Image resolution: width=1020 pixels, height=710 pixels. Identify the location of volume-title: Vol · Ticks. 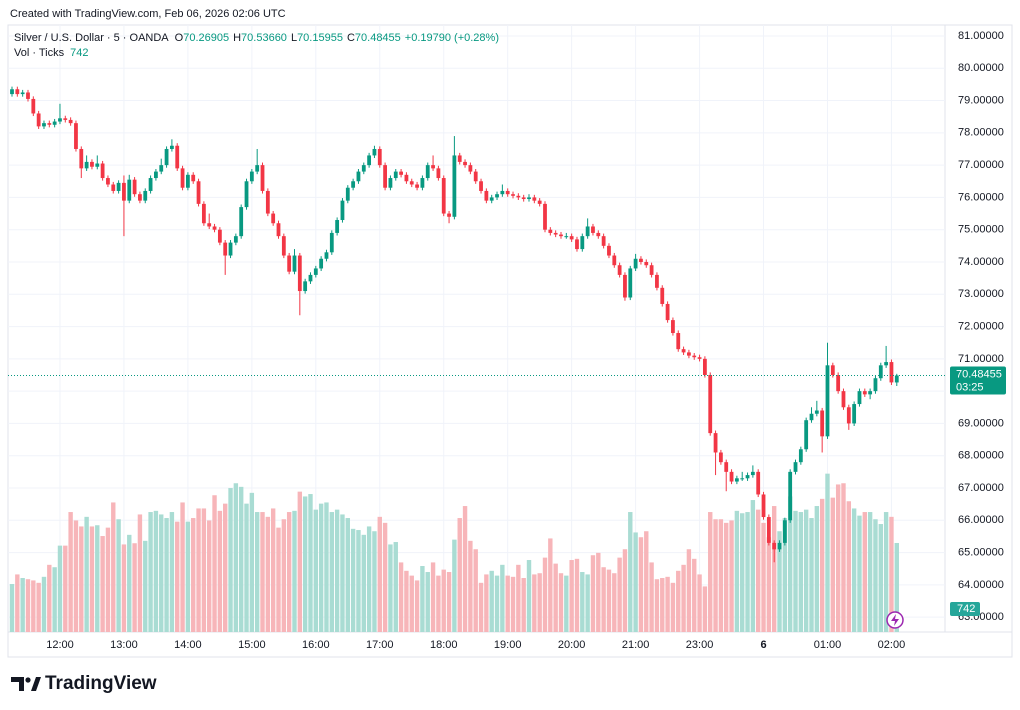
(39, 53).